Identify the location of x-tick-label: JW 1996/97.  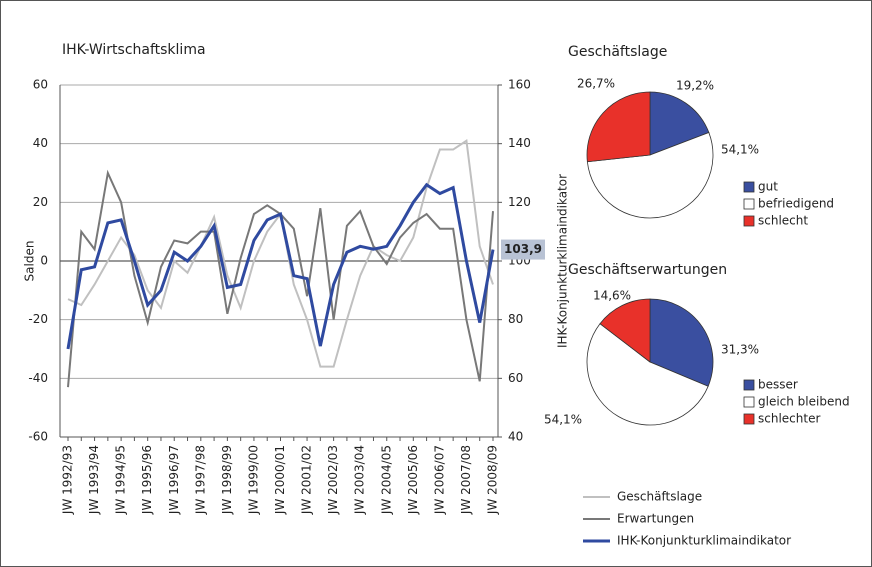
(174, 480).